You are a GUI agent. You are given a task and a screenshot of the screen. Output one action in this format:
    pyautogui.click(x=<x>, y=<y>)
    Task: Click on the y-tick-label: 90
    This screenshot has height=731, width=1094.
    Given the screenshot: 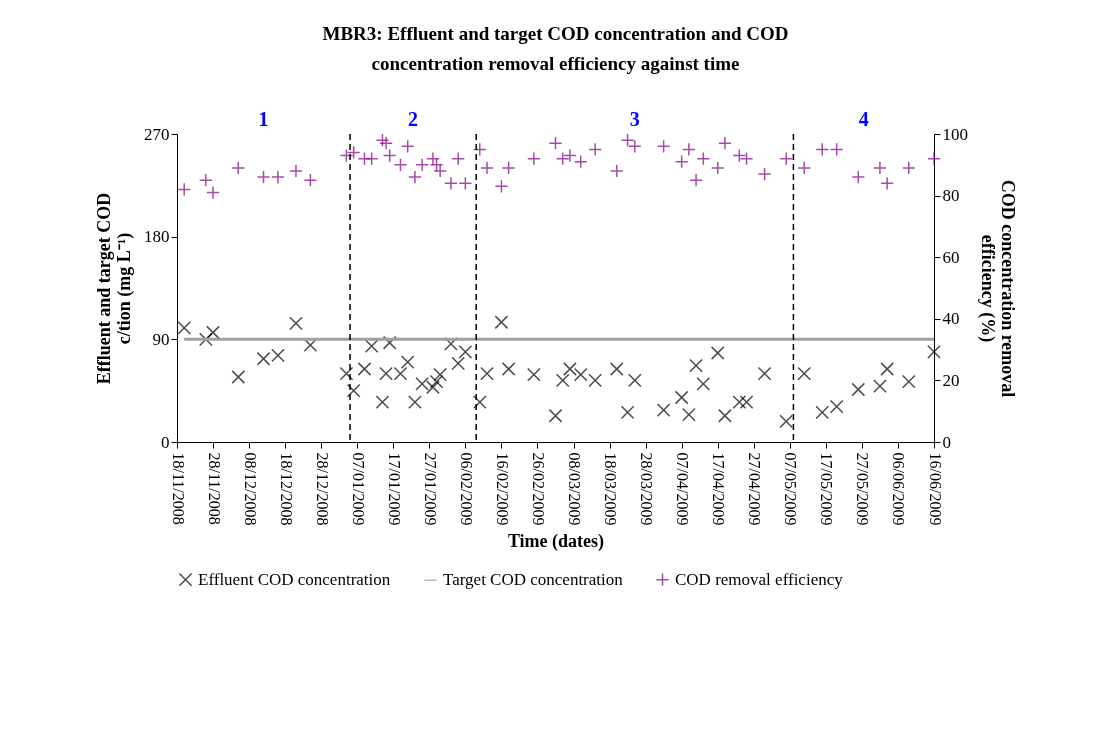 What is the action you would take?
    pyautogui.click(x=161, y=339)
    